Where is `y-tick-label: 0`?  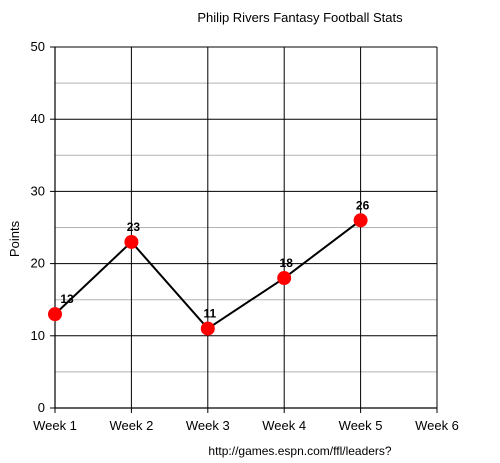
y-tick-label: 0 is located at coordinates (41, 407).